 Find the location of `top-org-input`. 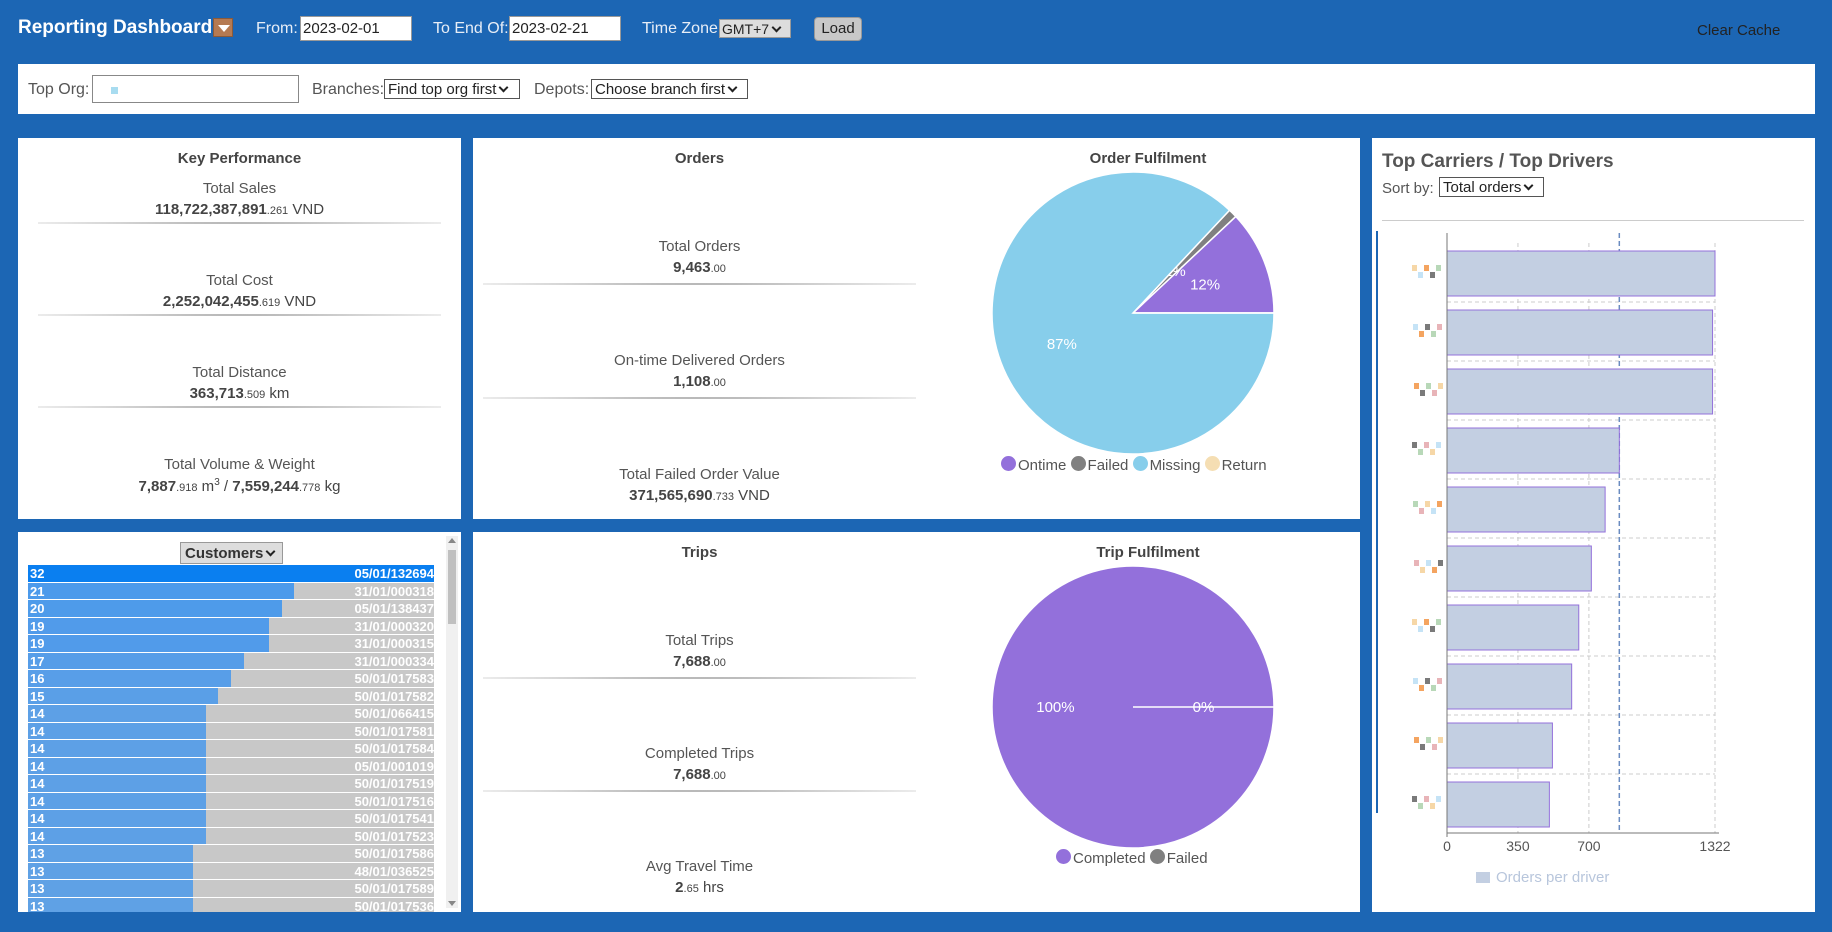

top-org-input is located at coordinates (195, 89).